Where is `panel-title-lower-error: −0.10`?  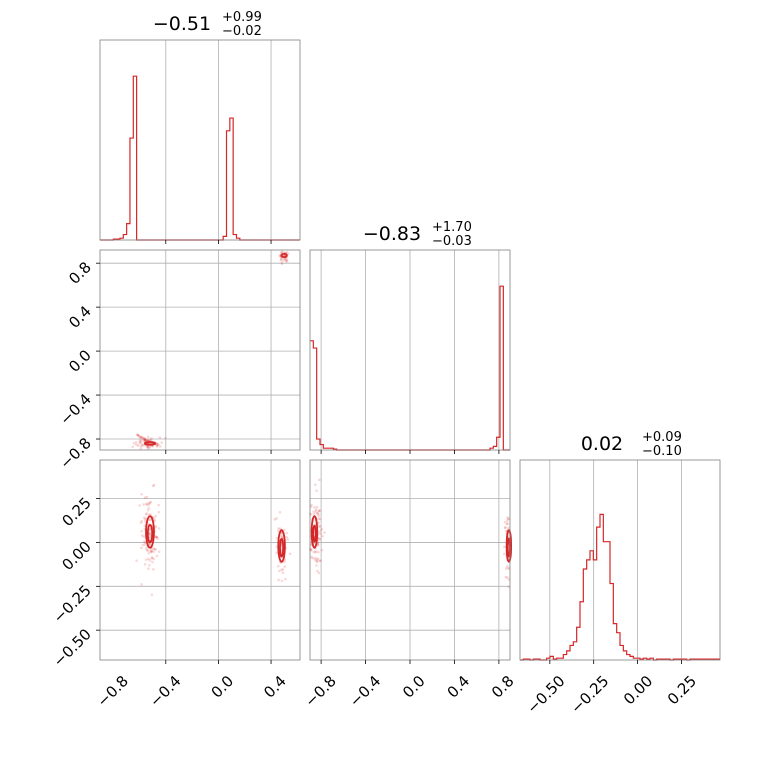
panel-title-lower-error: −0.10 is located at coordinates (662, 451).